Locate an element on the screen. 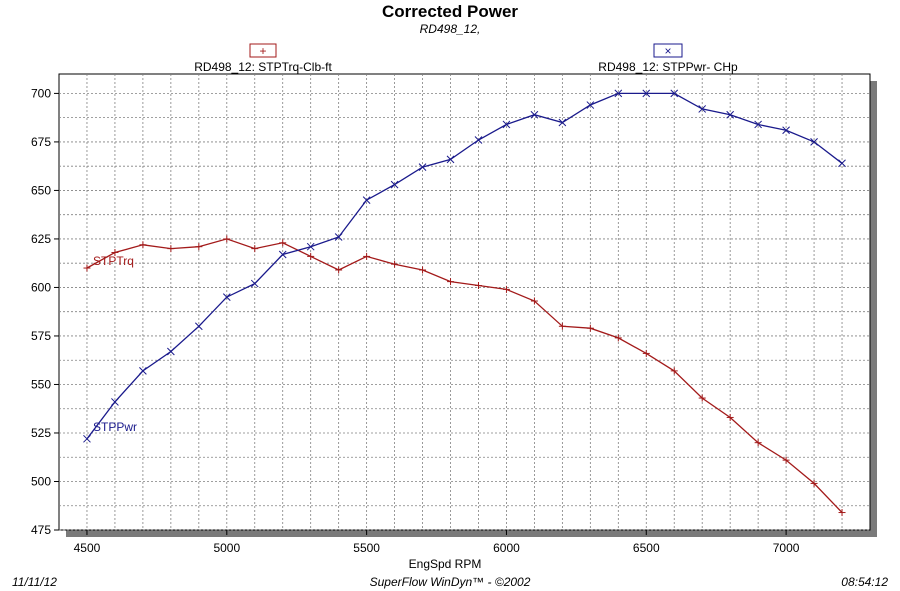 The image size is (900, 591). legend-power-symbol: × is located at coordinates (667, 51).